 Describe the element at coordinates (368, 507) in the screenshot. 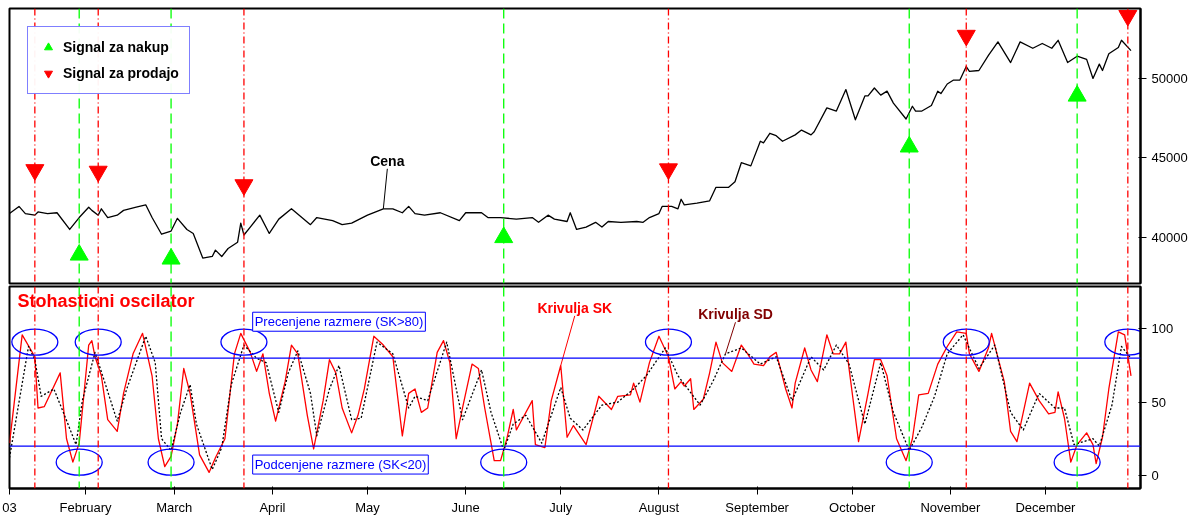

I see `x-tick-label: May` at that location.